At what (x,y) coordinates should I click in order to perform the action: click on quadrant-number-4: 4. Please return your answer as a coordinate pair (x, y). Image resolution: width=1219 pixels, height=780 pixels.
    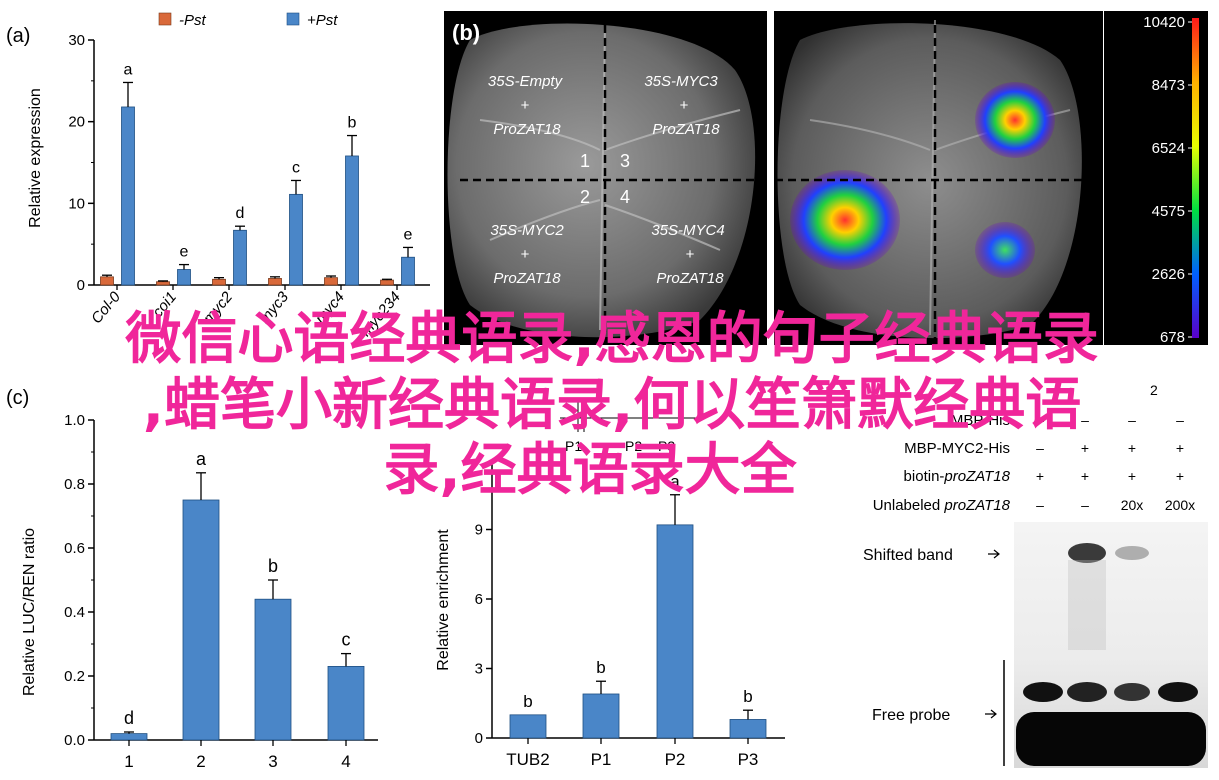
    Looking at the image, I should click on (625, 197).